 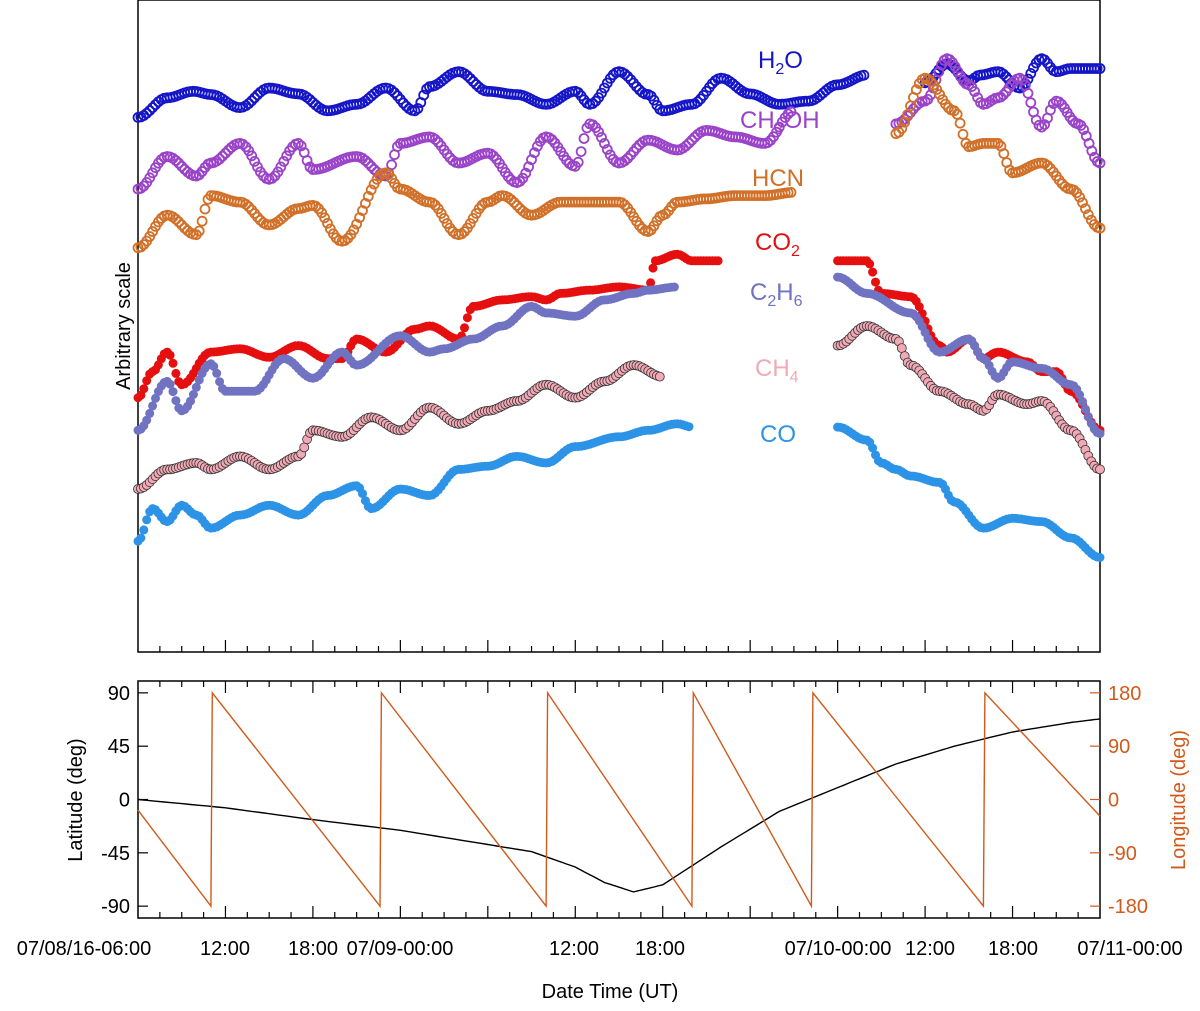 I want to click on label-c2h6: C2H6, so click(x=776, y=294).